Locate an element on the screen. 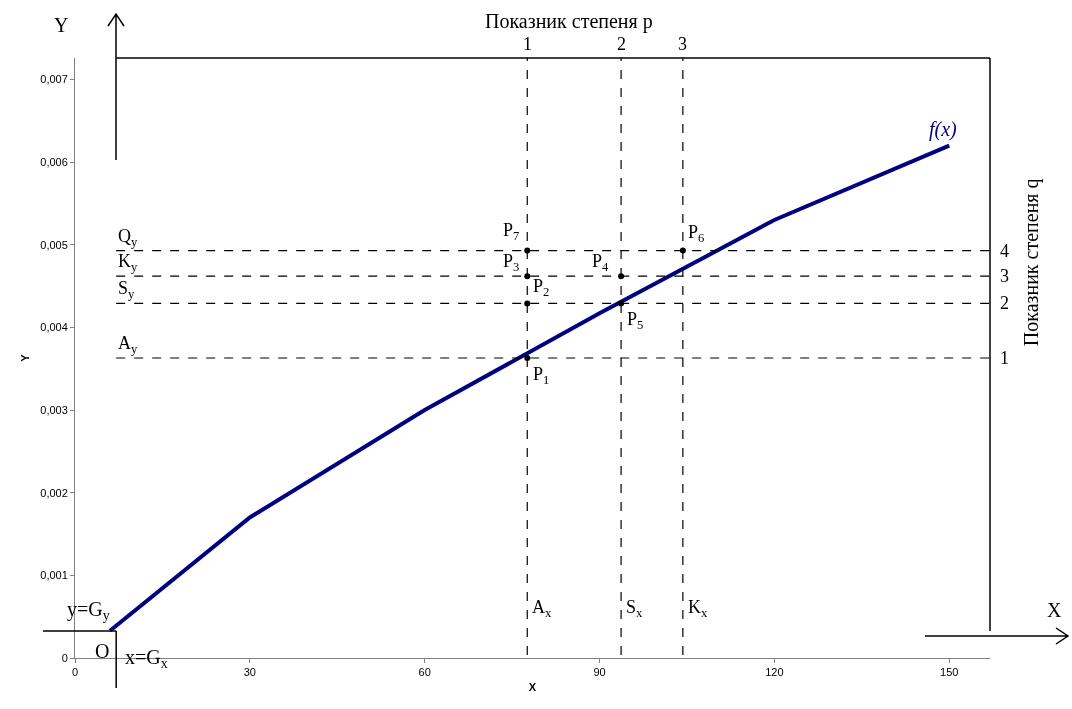 The image size is (1072, 709). ref-line-label: K$_{y}$ is located at coordinates (128, 262).